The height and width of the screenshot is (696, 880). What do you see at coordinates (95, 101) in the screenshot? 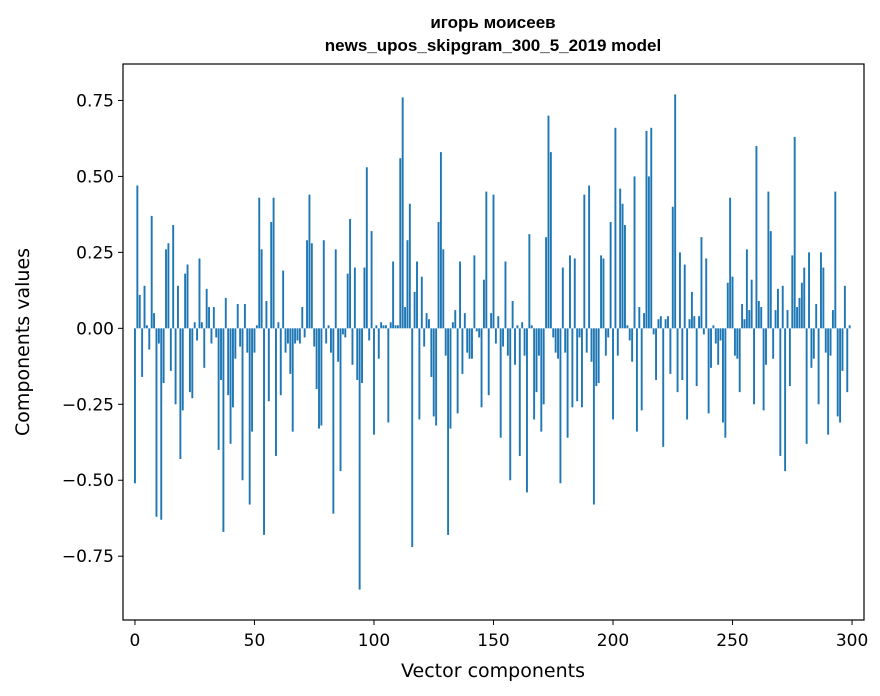
I see `y-tick-label: 0.75` at bounding box center [95, 101].